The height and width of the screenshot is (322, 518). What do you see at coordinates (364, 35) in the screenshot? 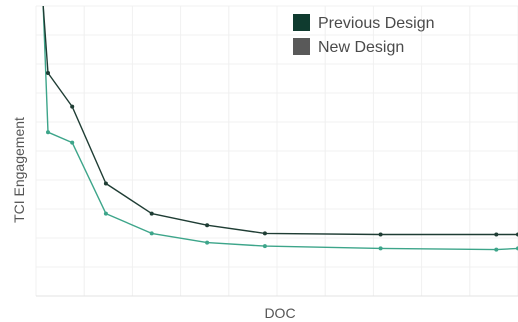
I see `legend: Previous Design New Design` at bounding box center [364, 35].